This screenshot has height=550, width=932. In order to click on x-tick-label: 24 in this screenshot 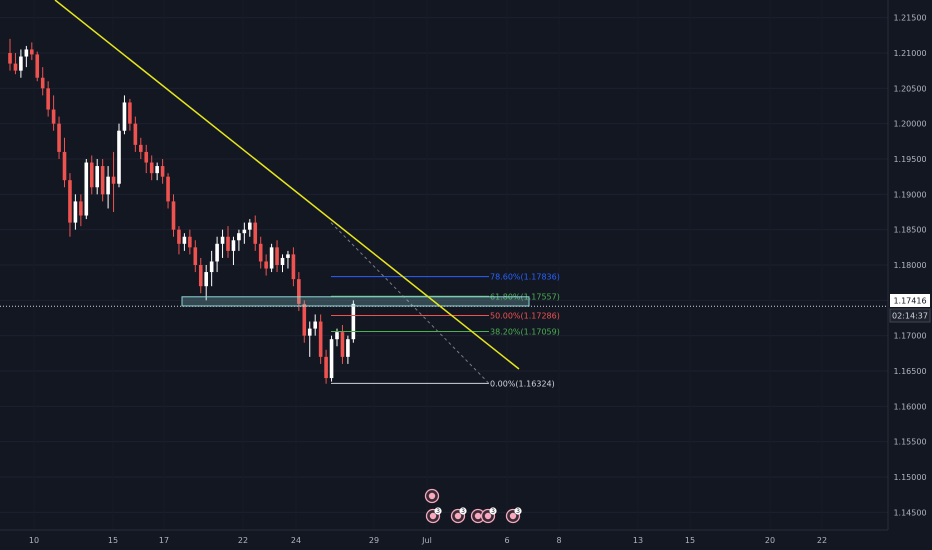, I will do `click(296, 540)`.